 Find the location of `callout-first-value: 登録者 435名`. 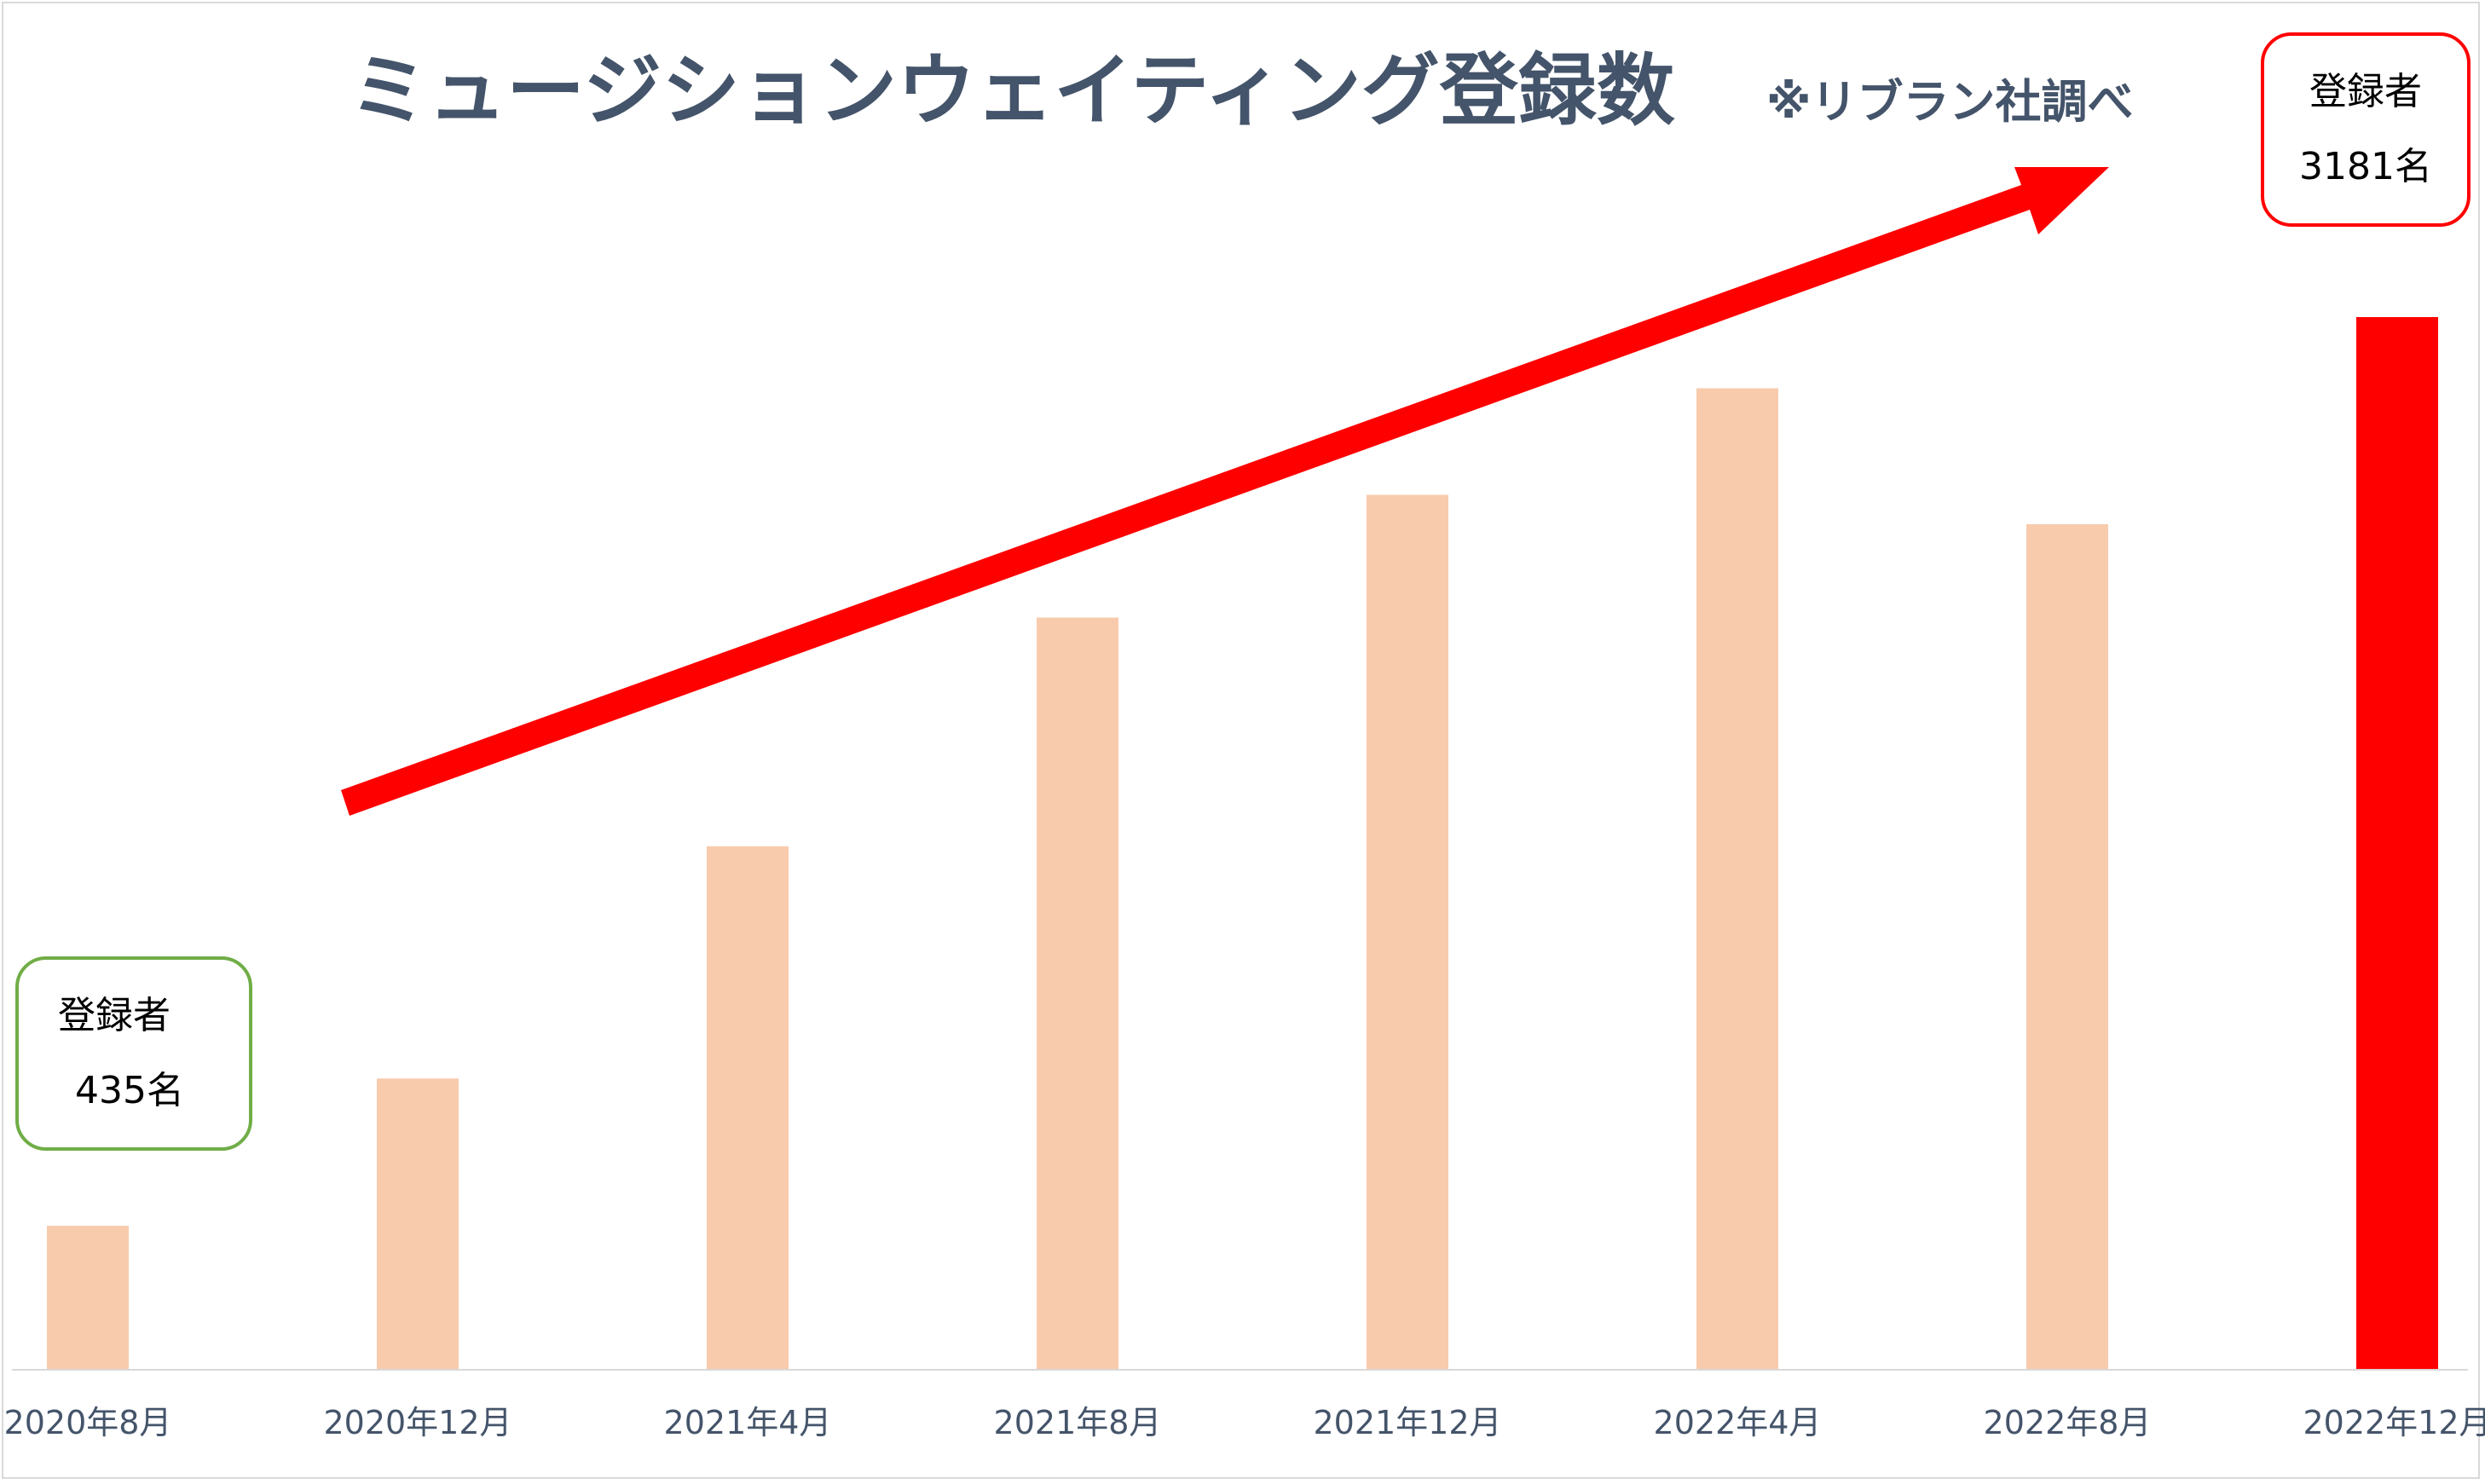

callout-first-value: 登録者 435名 is located at coordinates (133, 1053).